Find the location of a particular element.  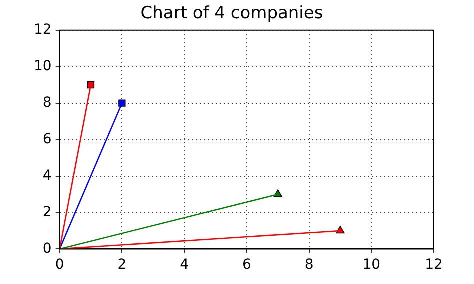

y-tick-label: 6 is located at coordinates (47, 139).